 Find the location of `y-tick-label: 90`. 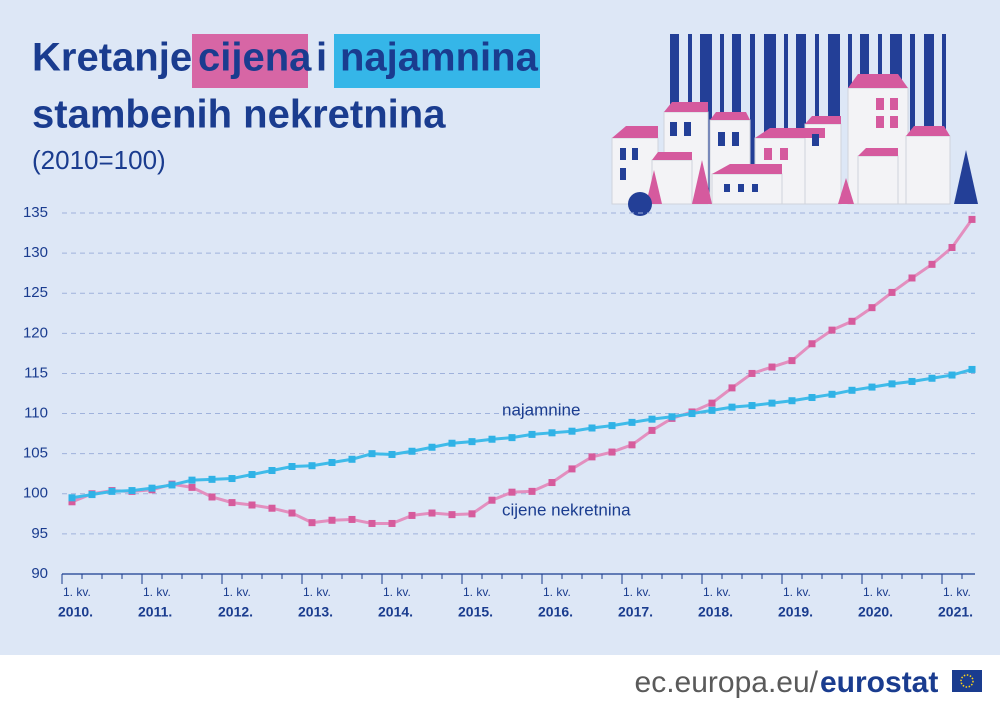

y-tick-label: 90 is located at coordinates (39, 573).